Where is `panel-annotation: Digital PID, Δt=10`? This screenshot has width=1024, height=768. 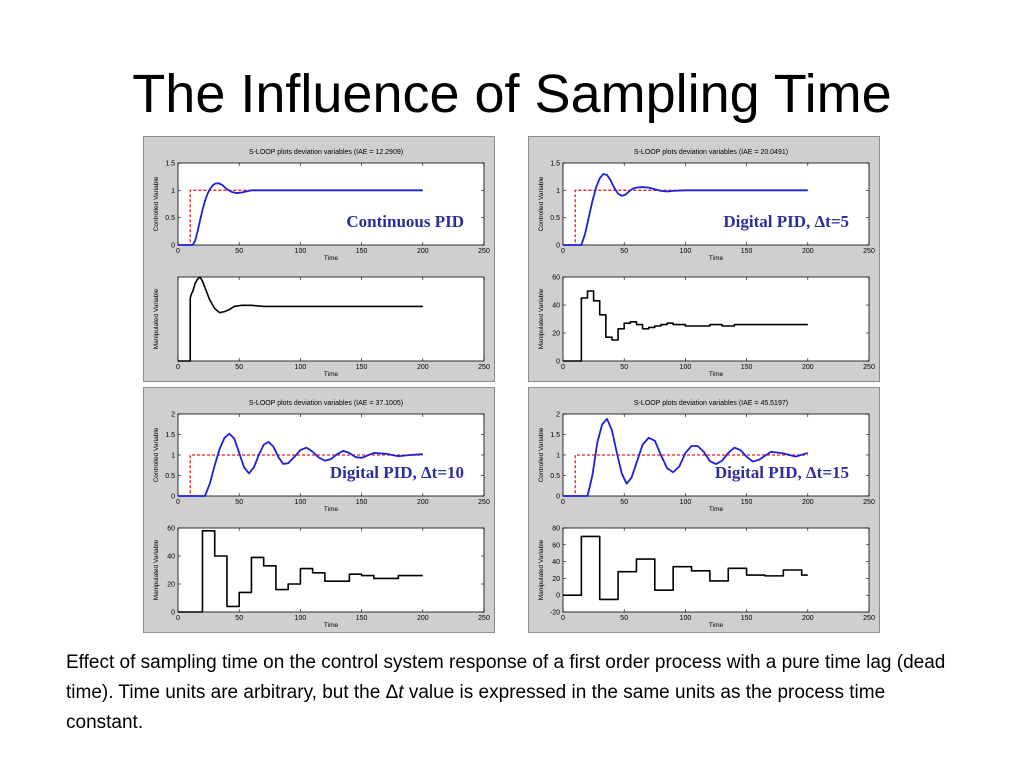
panel-annotation: Digital PID, Δt=10 is located at coordinates (397, 472).